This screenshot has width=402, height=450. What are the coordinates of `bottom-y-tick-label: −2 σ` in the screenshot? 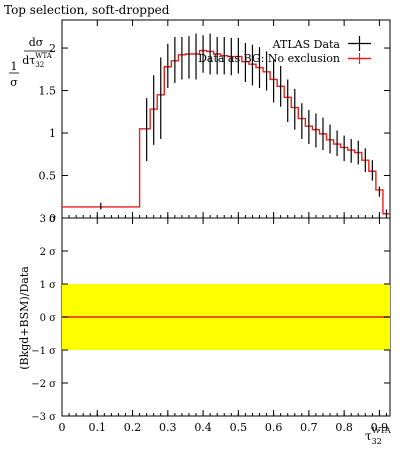 It's located at (43, 384).